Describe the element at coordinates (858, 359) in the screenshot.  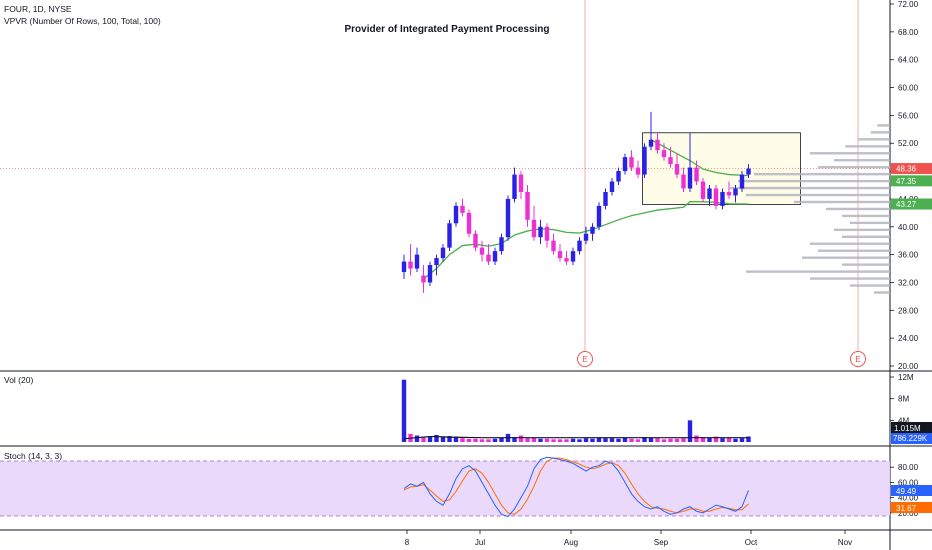
I see `earnings-marker-nov: E` at that location.